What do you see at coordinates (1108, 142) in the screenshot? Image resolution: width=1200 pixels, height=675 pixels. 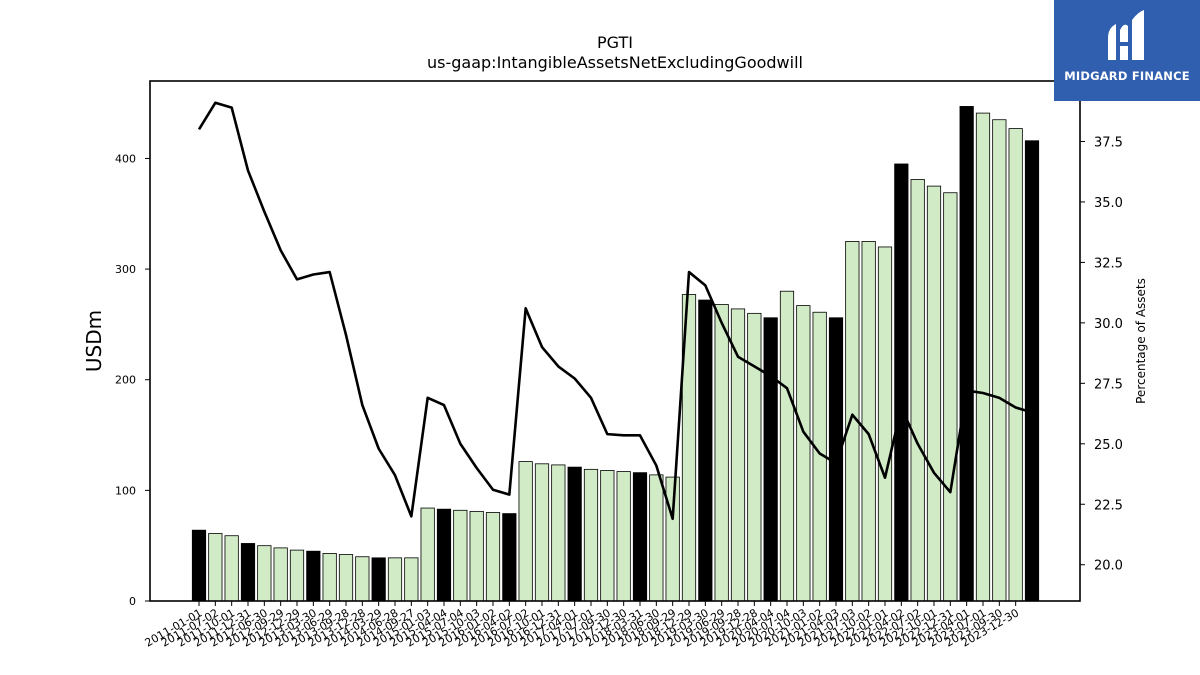 I see `y2-tick-label: 37.5` at bounding box center [1108, 142].